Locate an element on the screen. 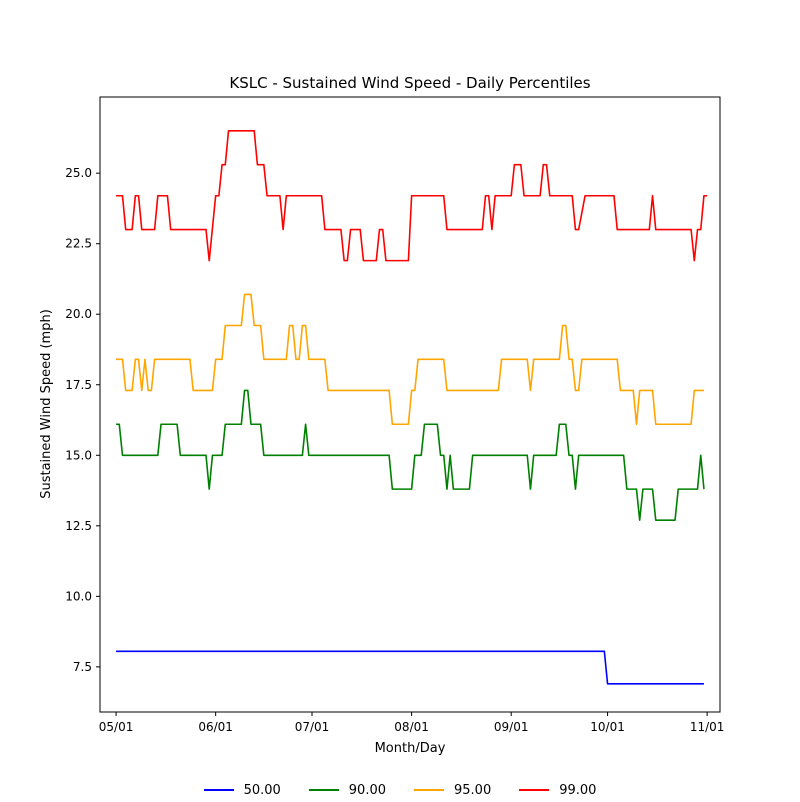 The width and height of the screenshot is (800, 802). legend-item: 95.00 is located at coordinates (452, 790).